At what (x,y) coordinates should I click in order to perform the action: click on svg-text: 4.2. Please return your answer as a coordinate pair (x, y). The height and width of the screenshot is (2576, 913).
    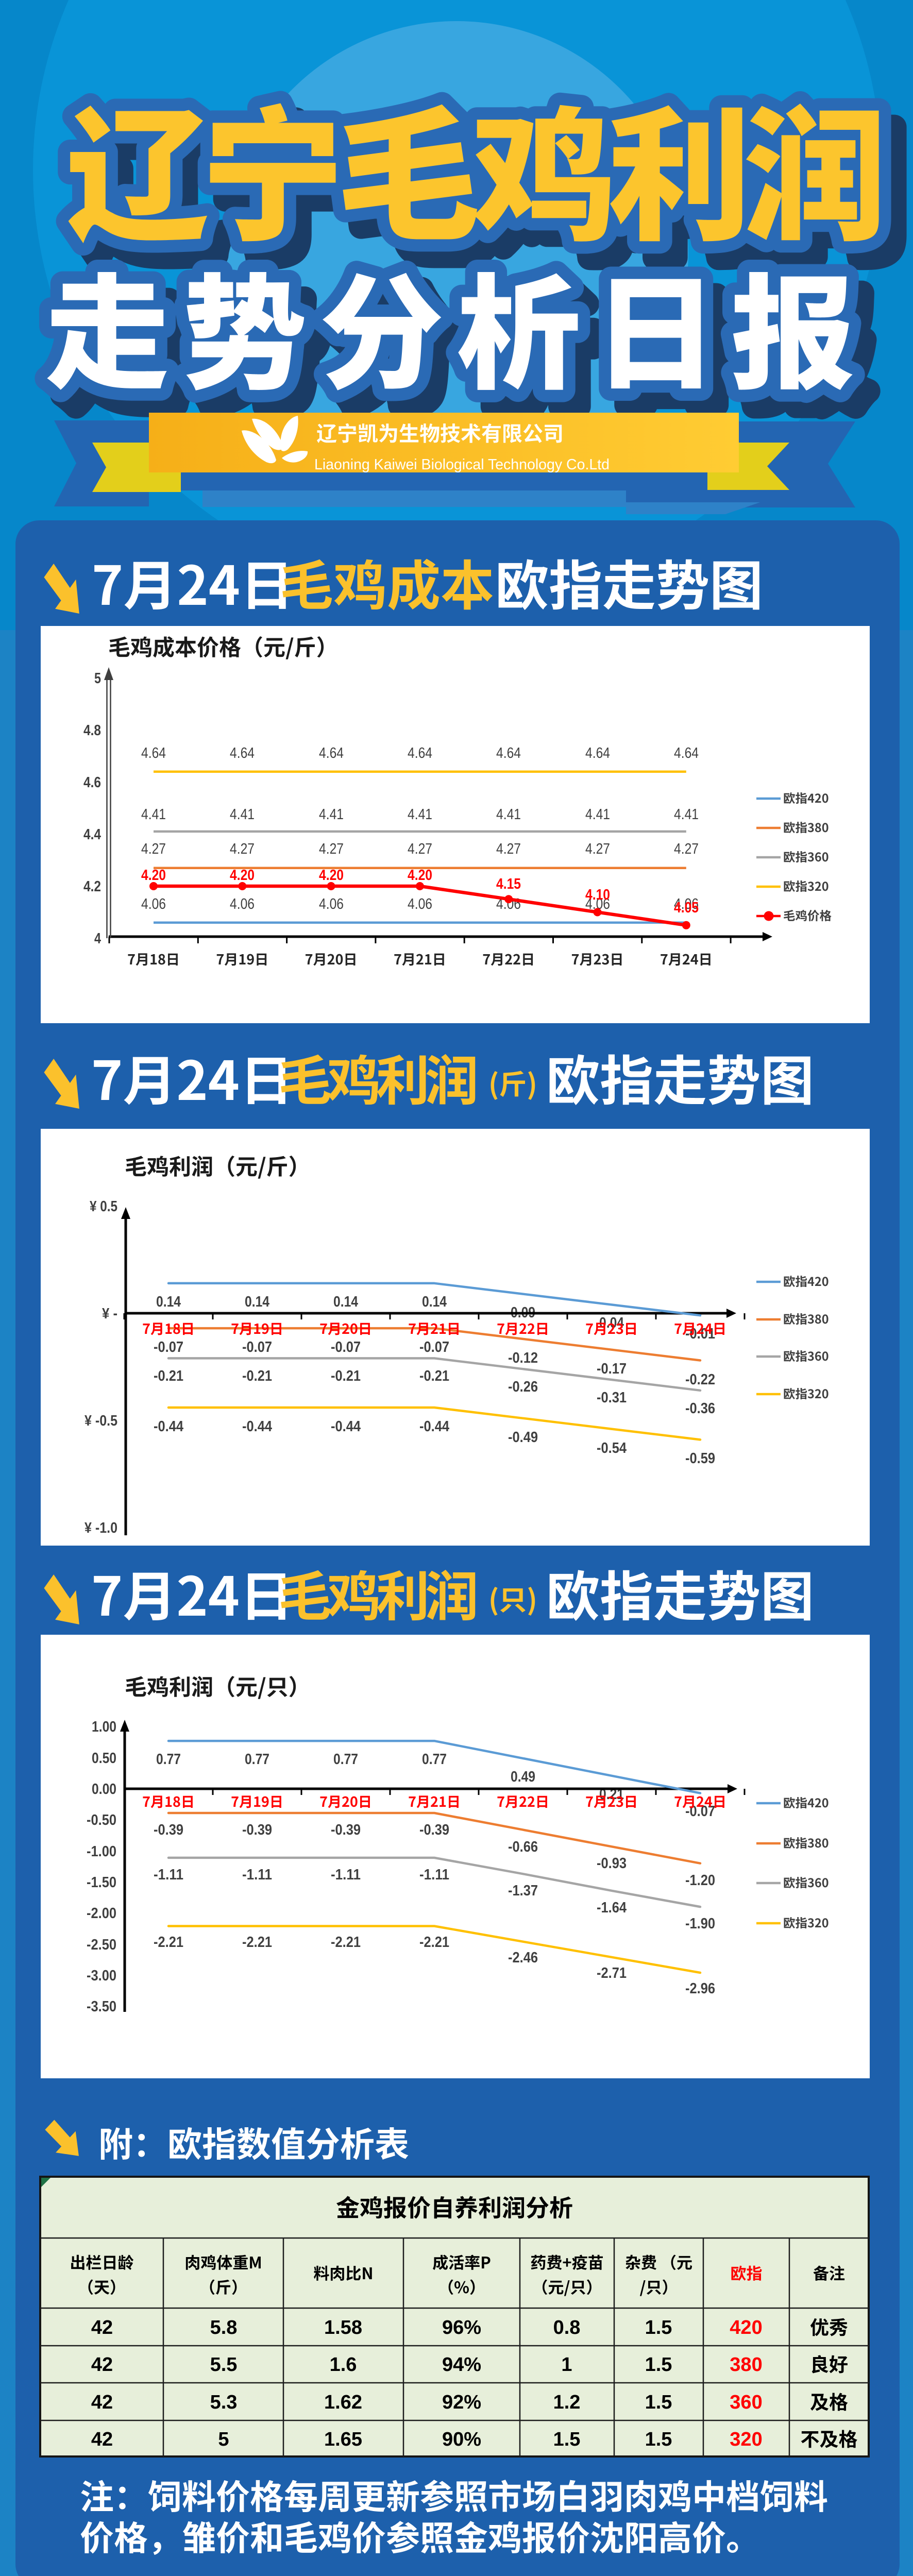
    Looking at the image, I should click on (92, 886).